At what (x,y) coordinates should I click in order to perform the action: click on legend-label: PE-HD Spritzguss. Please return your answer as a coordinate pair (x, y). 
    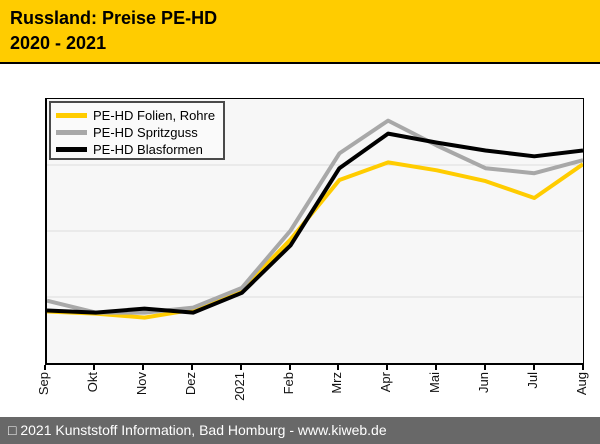
    Looking at the image, I should click on (145, 132).